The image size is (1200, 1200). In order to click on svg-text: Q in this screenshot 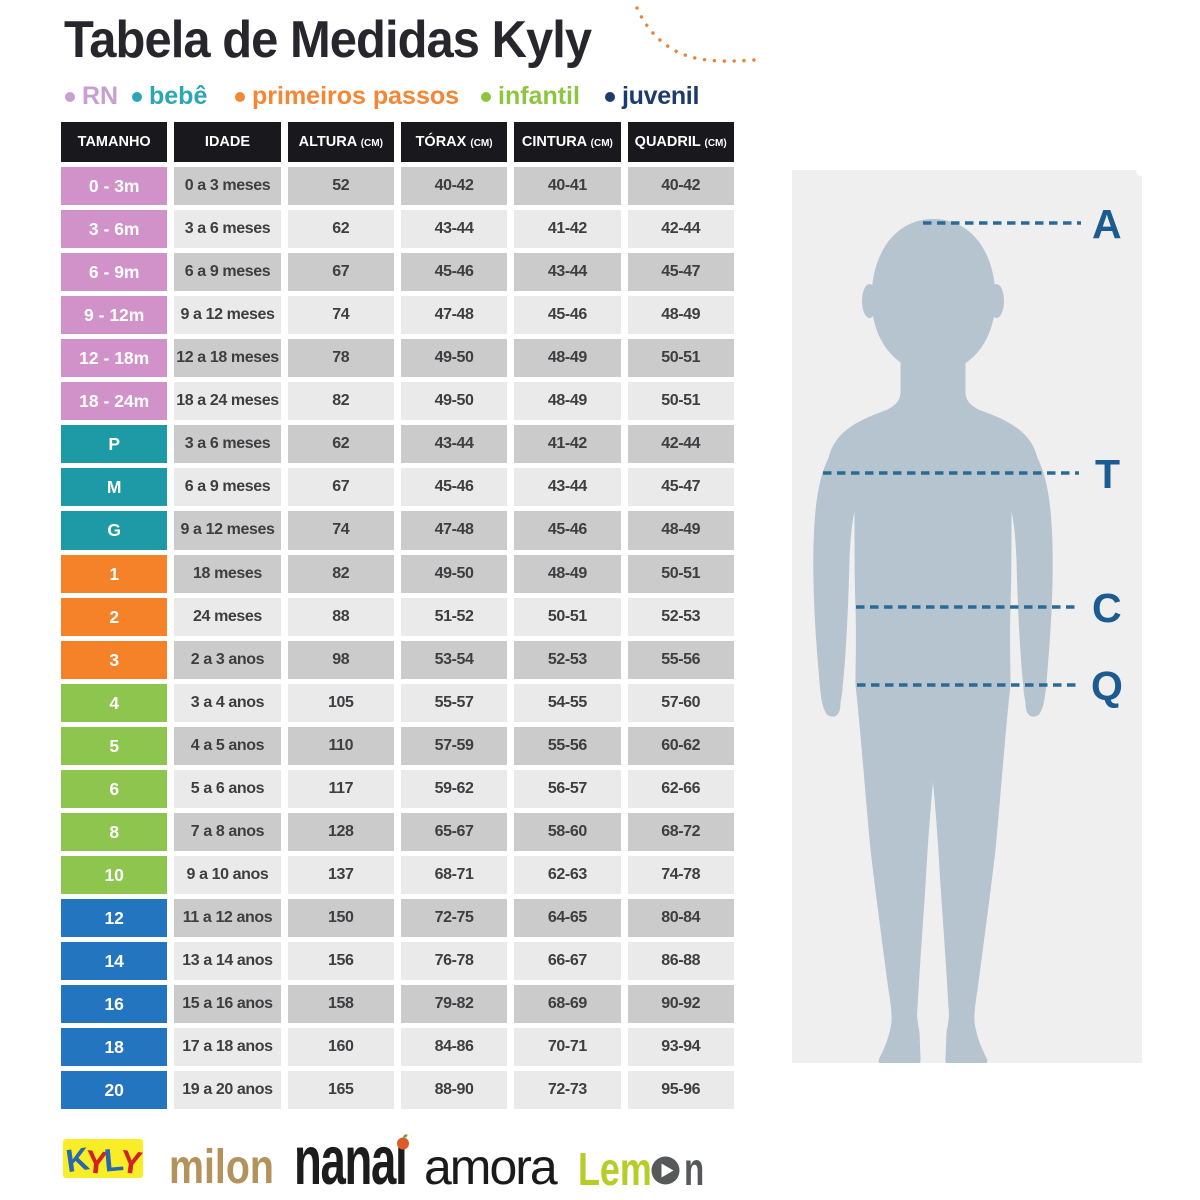, I will do `click(1107, 686)`.